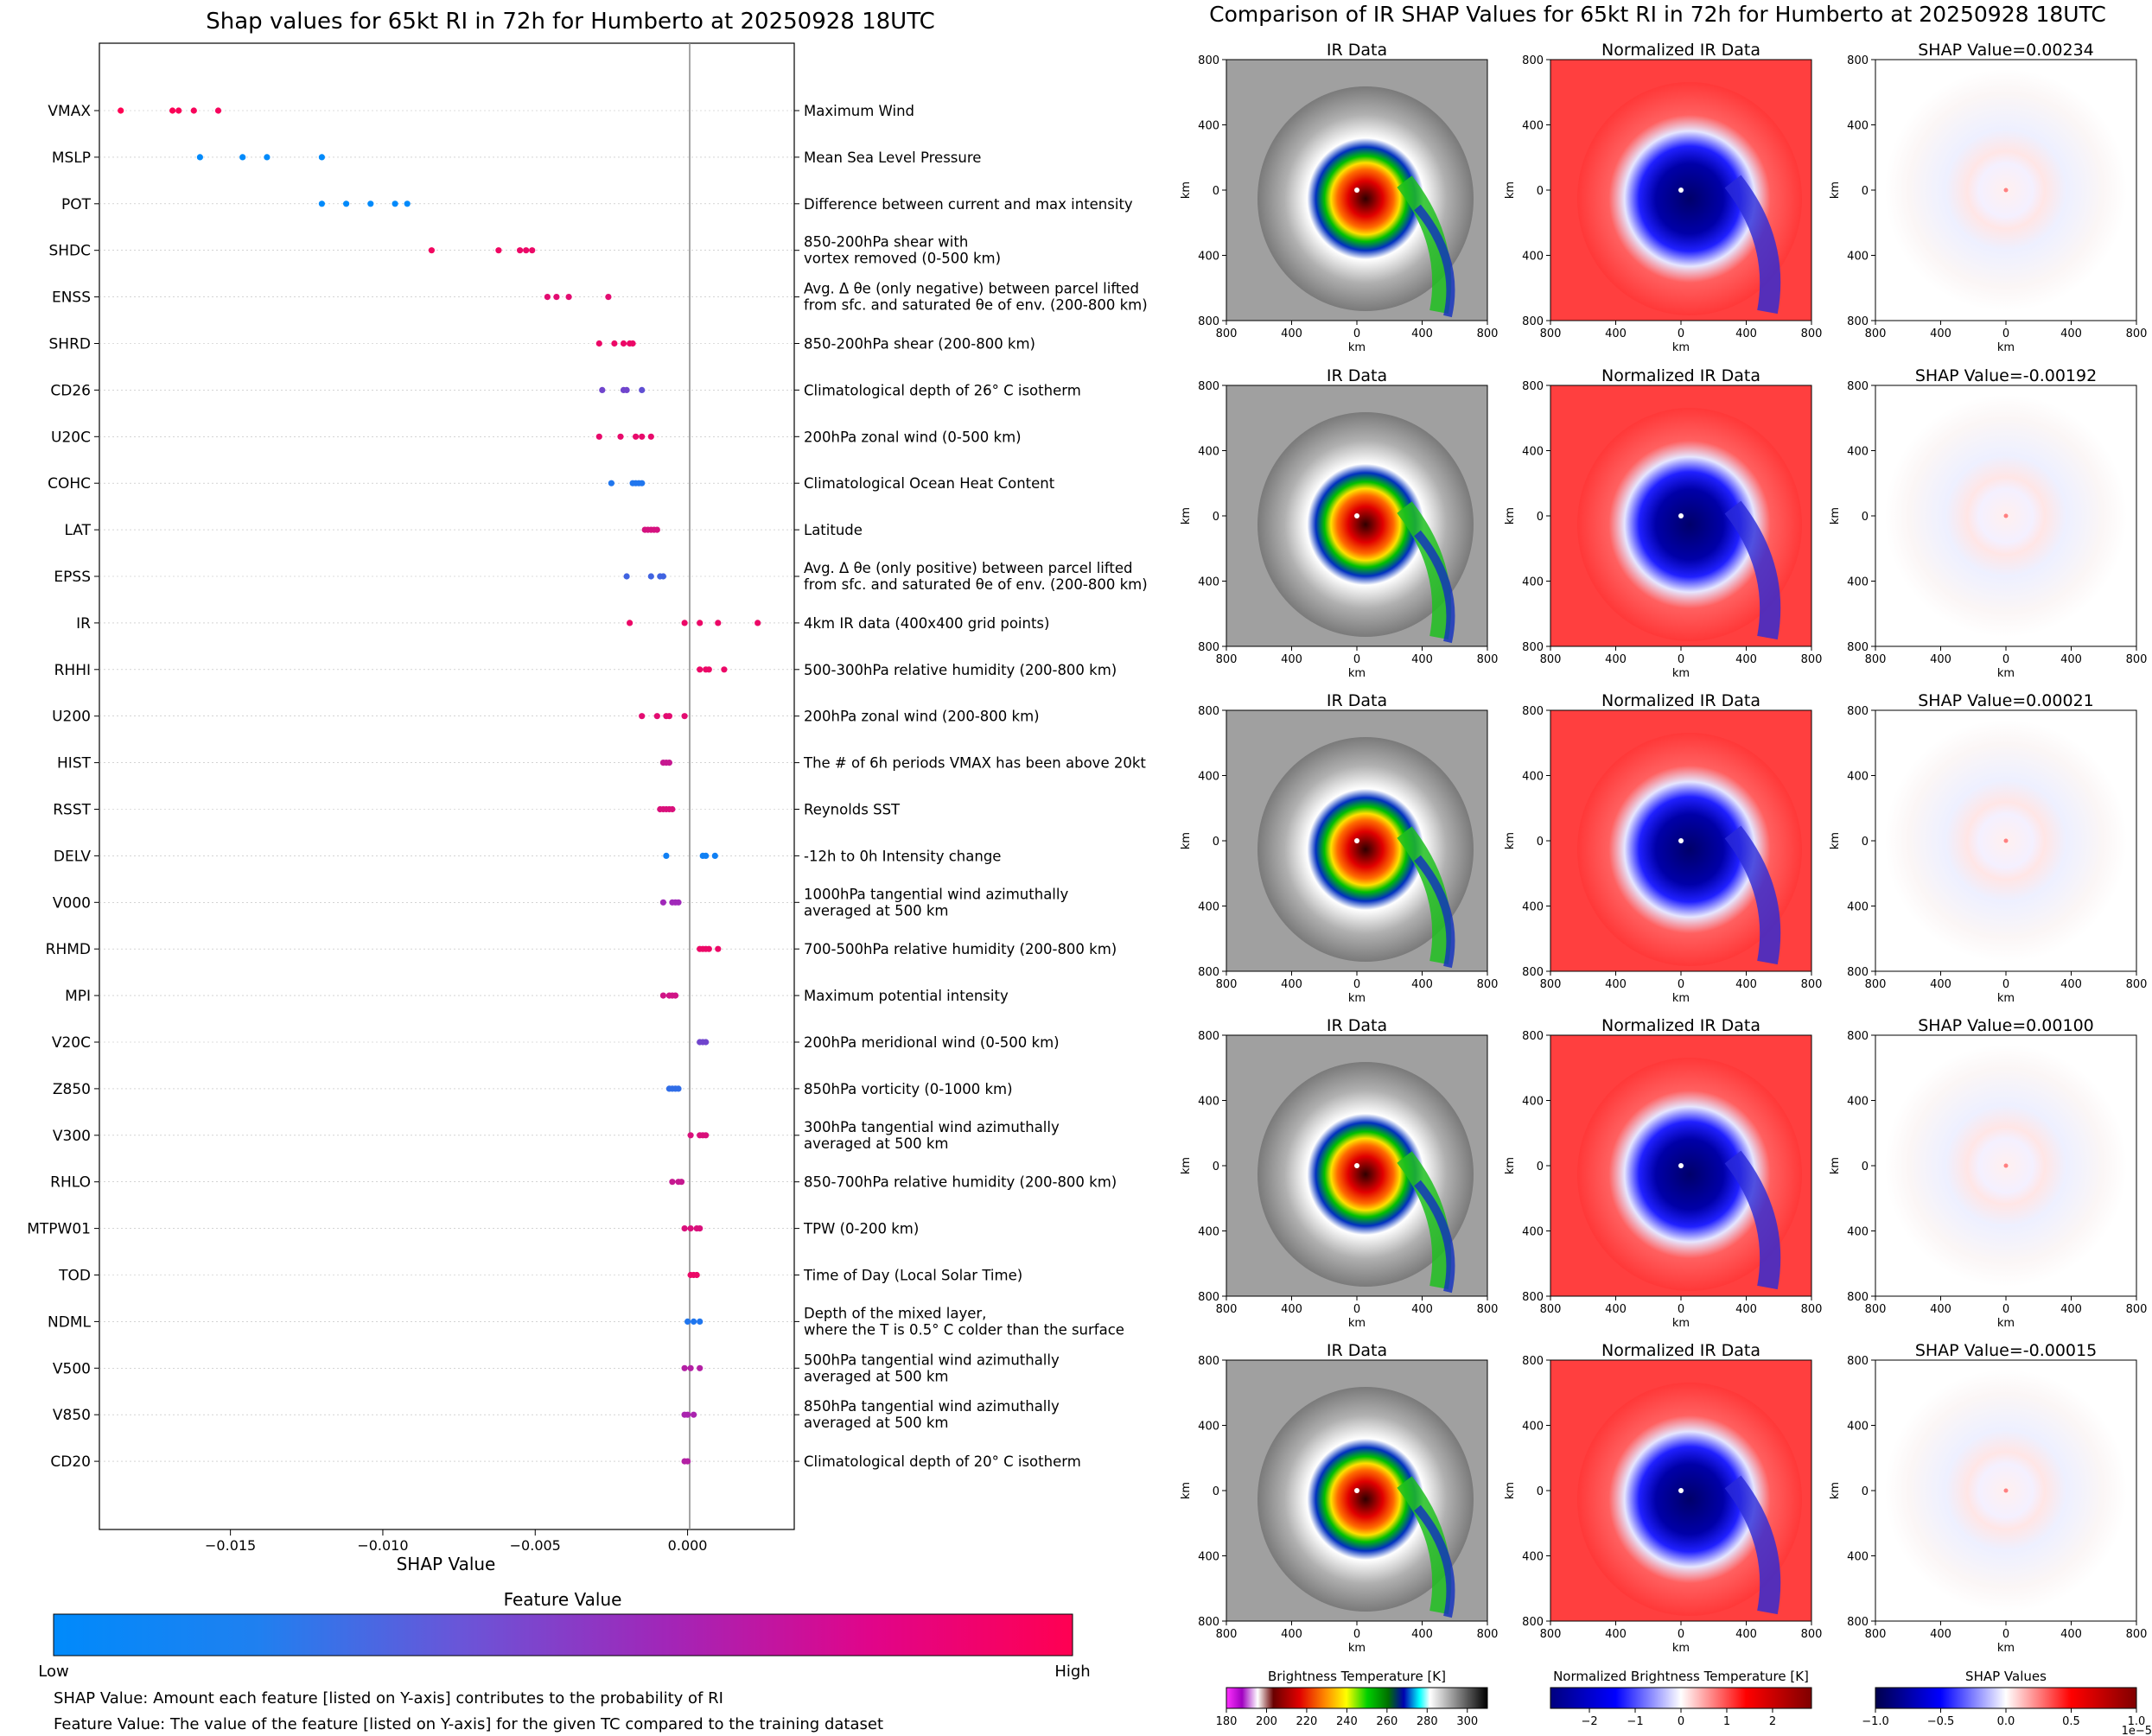 Image resolution: width=2152 pixels, height=1736 pixels. Describe the element at coordinates (2006, 1676) in the screenshot. I see `shap-colorbar-title: SHAP Values` at that location.